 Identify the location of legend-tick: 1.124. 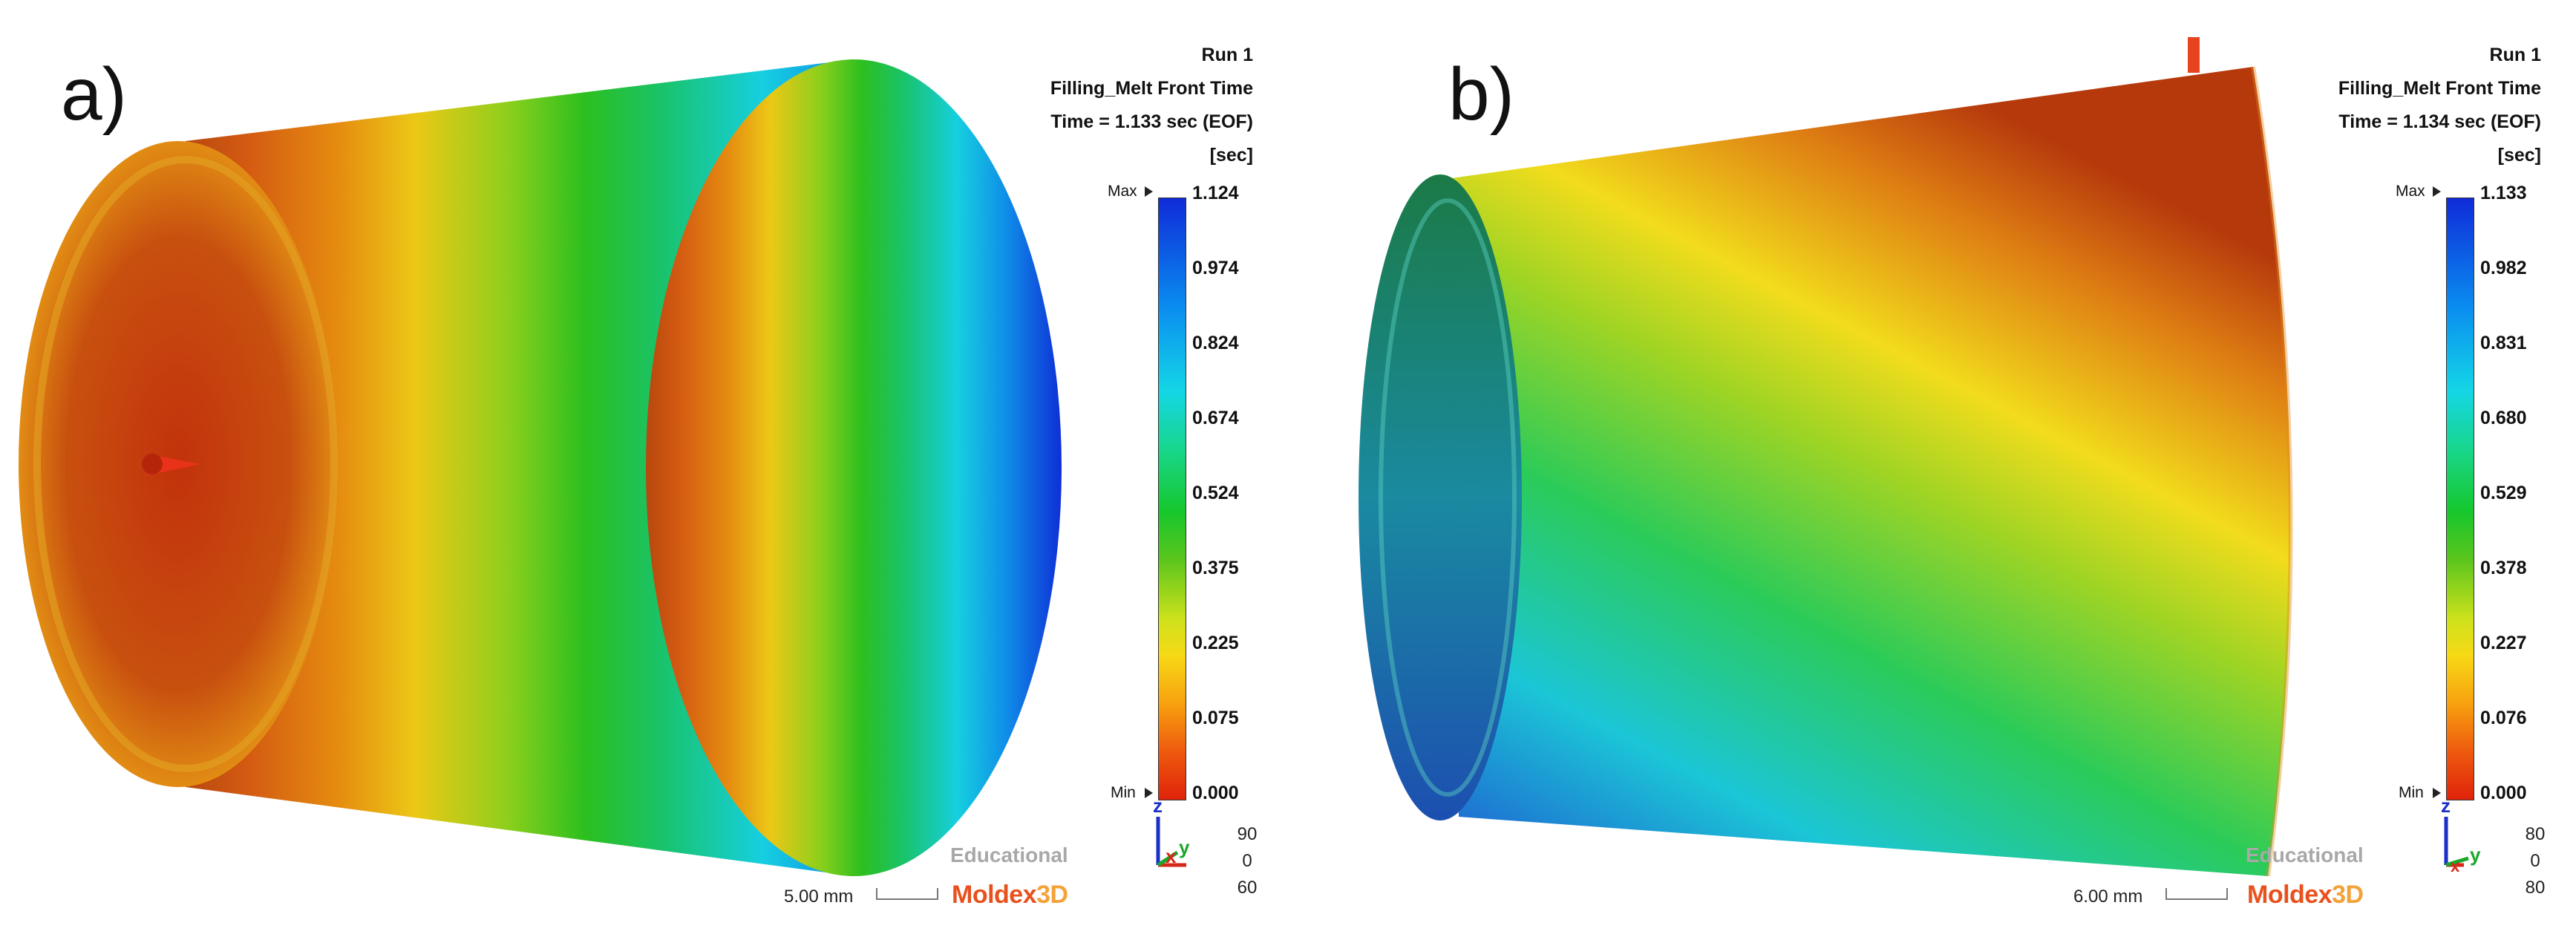
(1216, 193).